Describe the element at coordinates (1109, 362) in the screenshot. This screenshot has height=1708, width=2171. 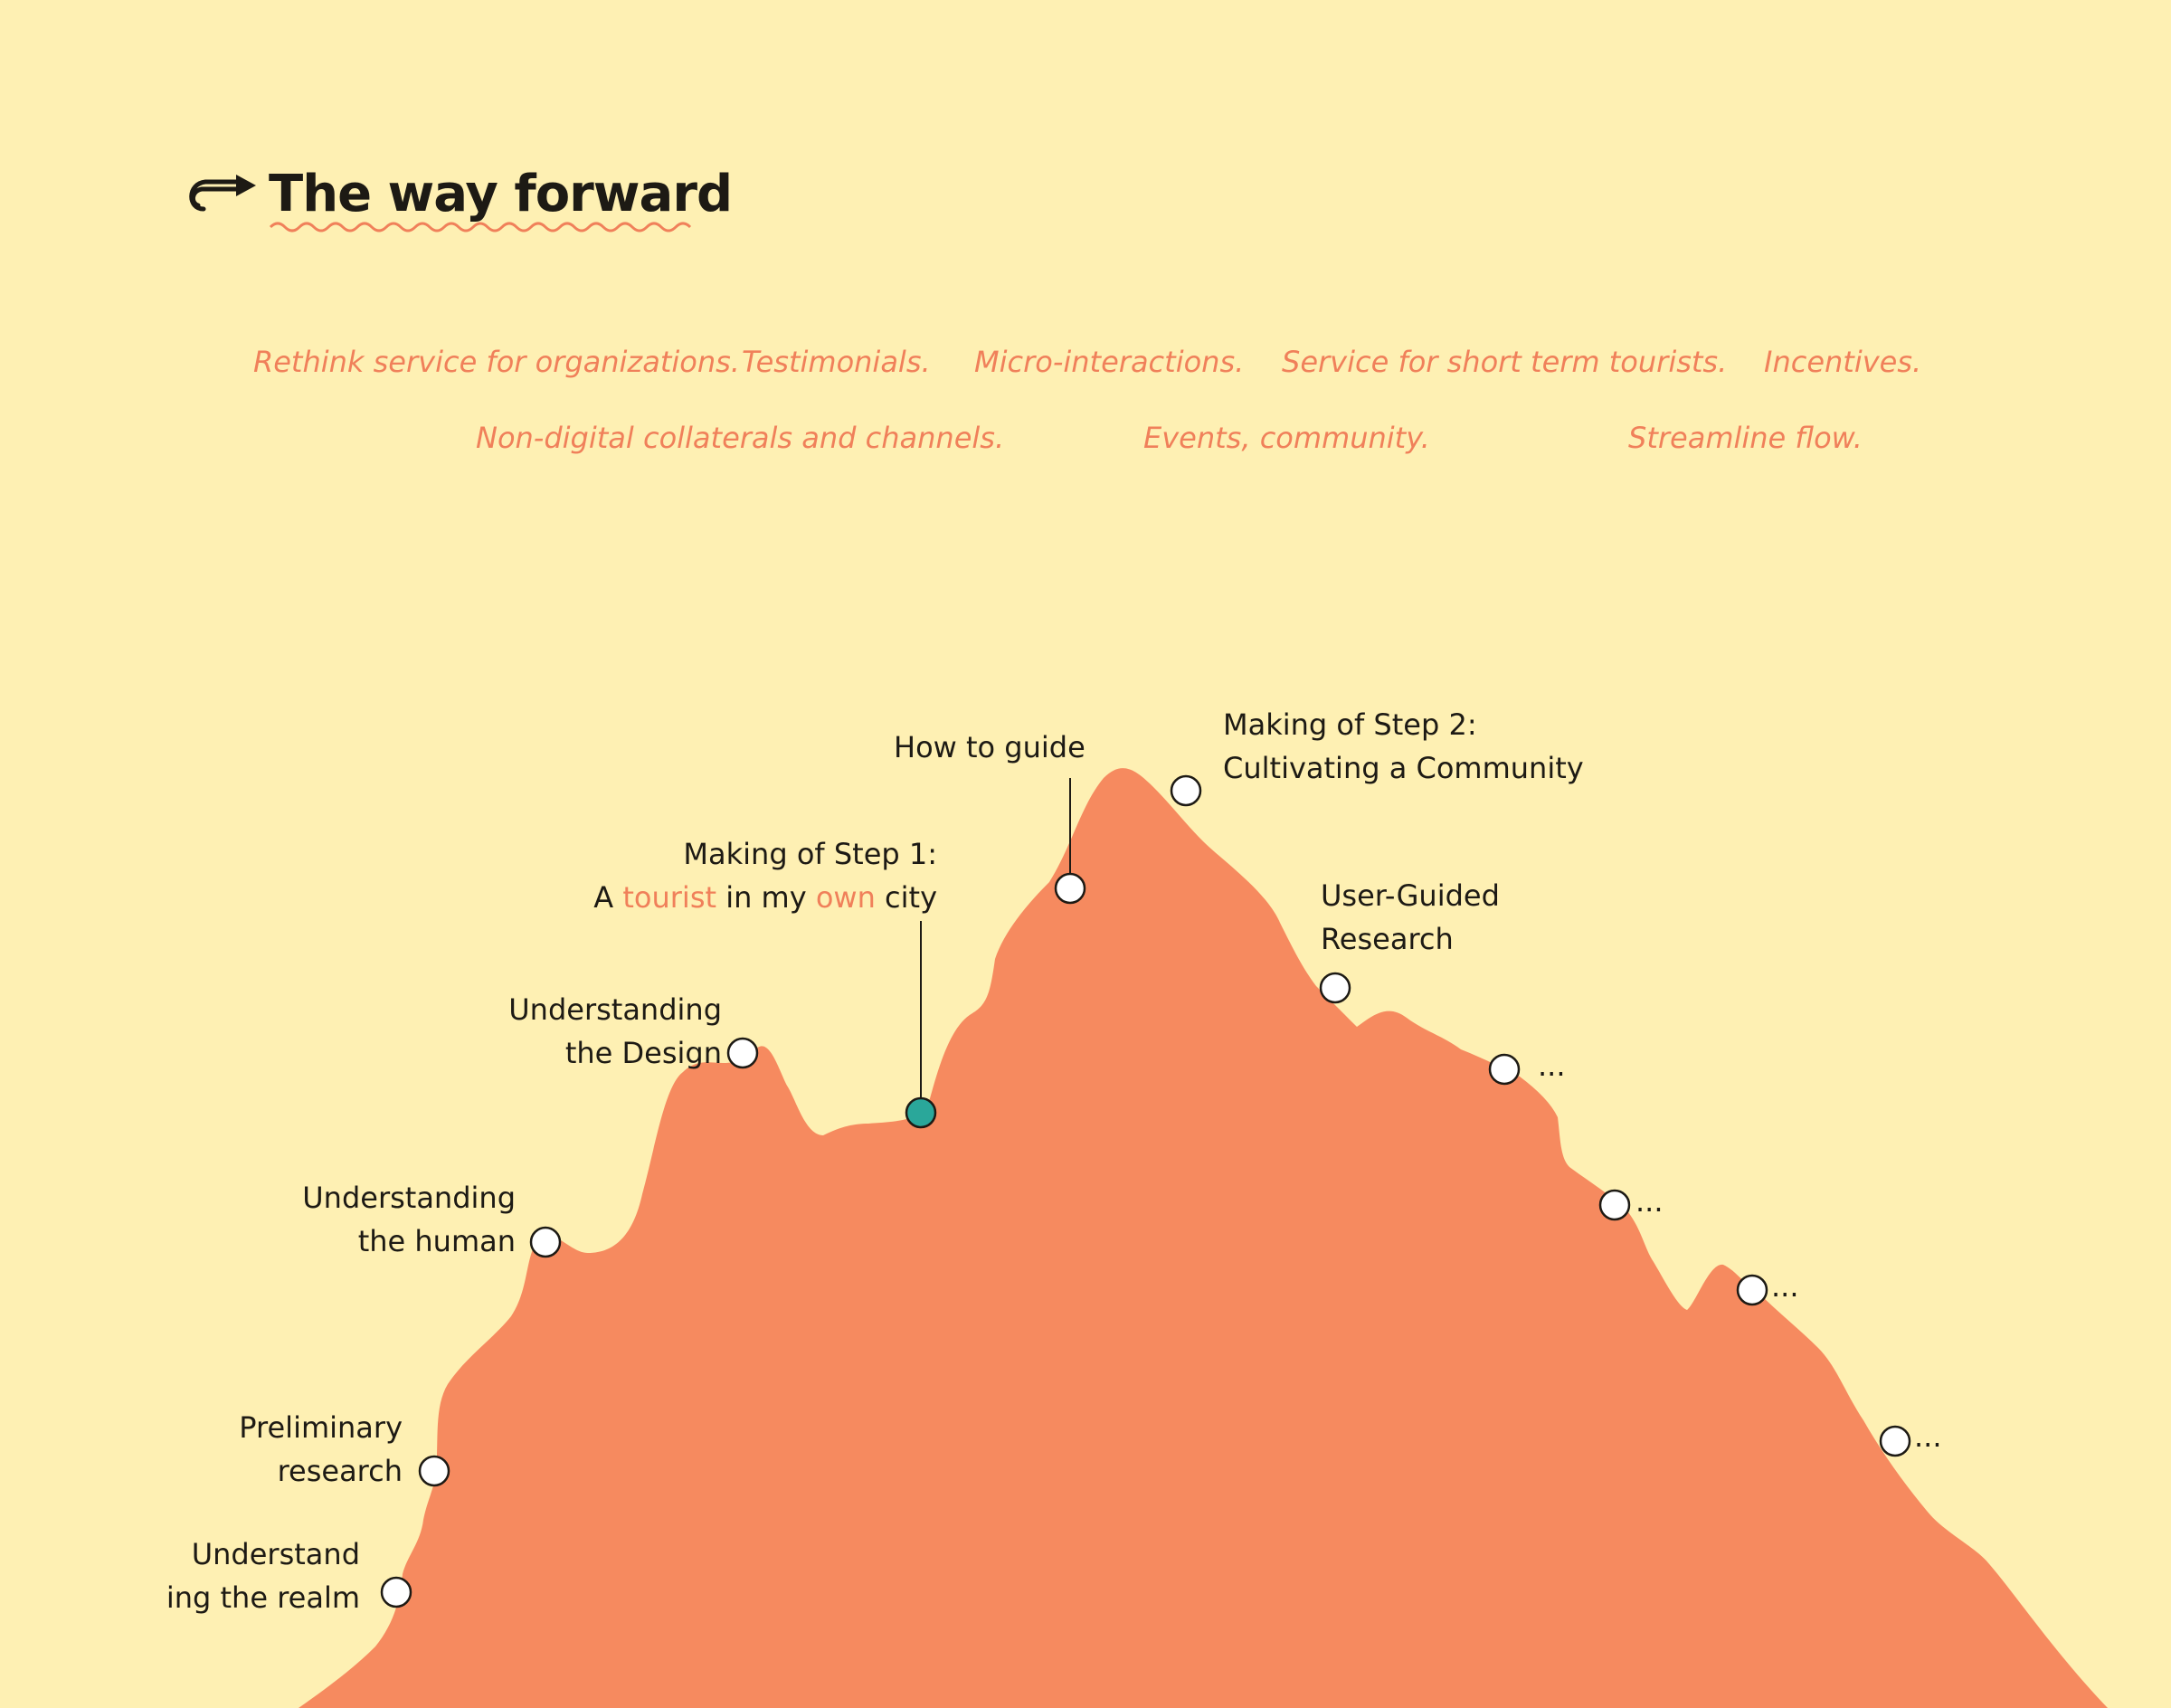
I see `idea-micro-interactions: Micro-interactions.` at that location.